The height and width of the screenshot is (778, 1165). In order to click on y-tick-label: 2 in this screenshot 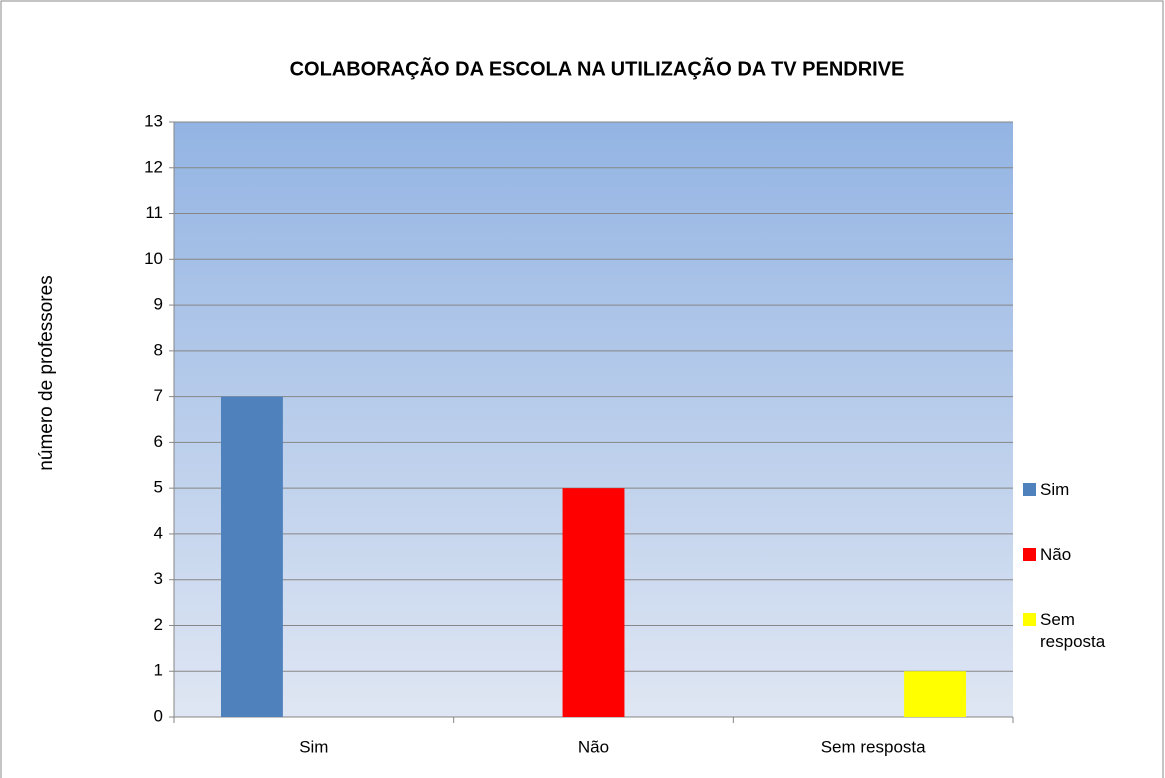, I will do `click(158, 624)`.